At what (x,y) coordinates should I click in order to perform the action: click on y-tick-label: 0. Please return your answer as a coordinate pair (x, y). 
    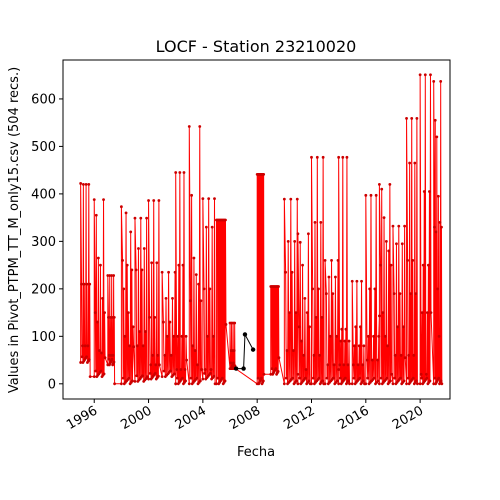
    Looking at the image, I should click on (52, 384).